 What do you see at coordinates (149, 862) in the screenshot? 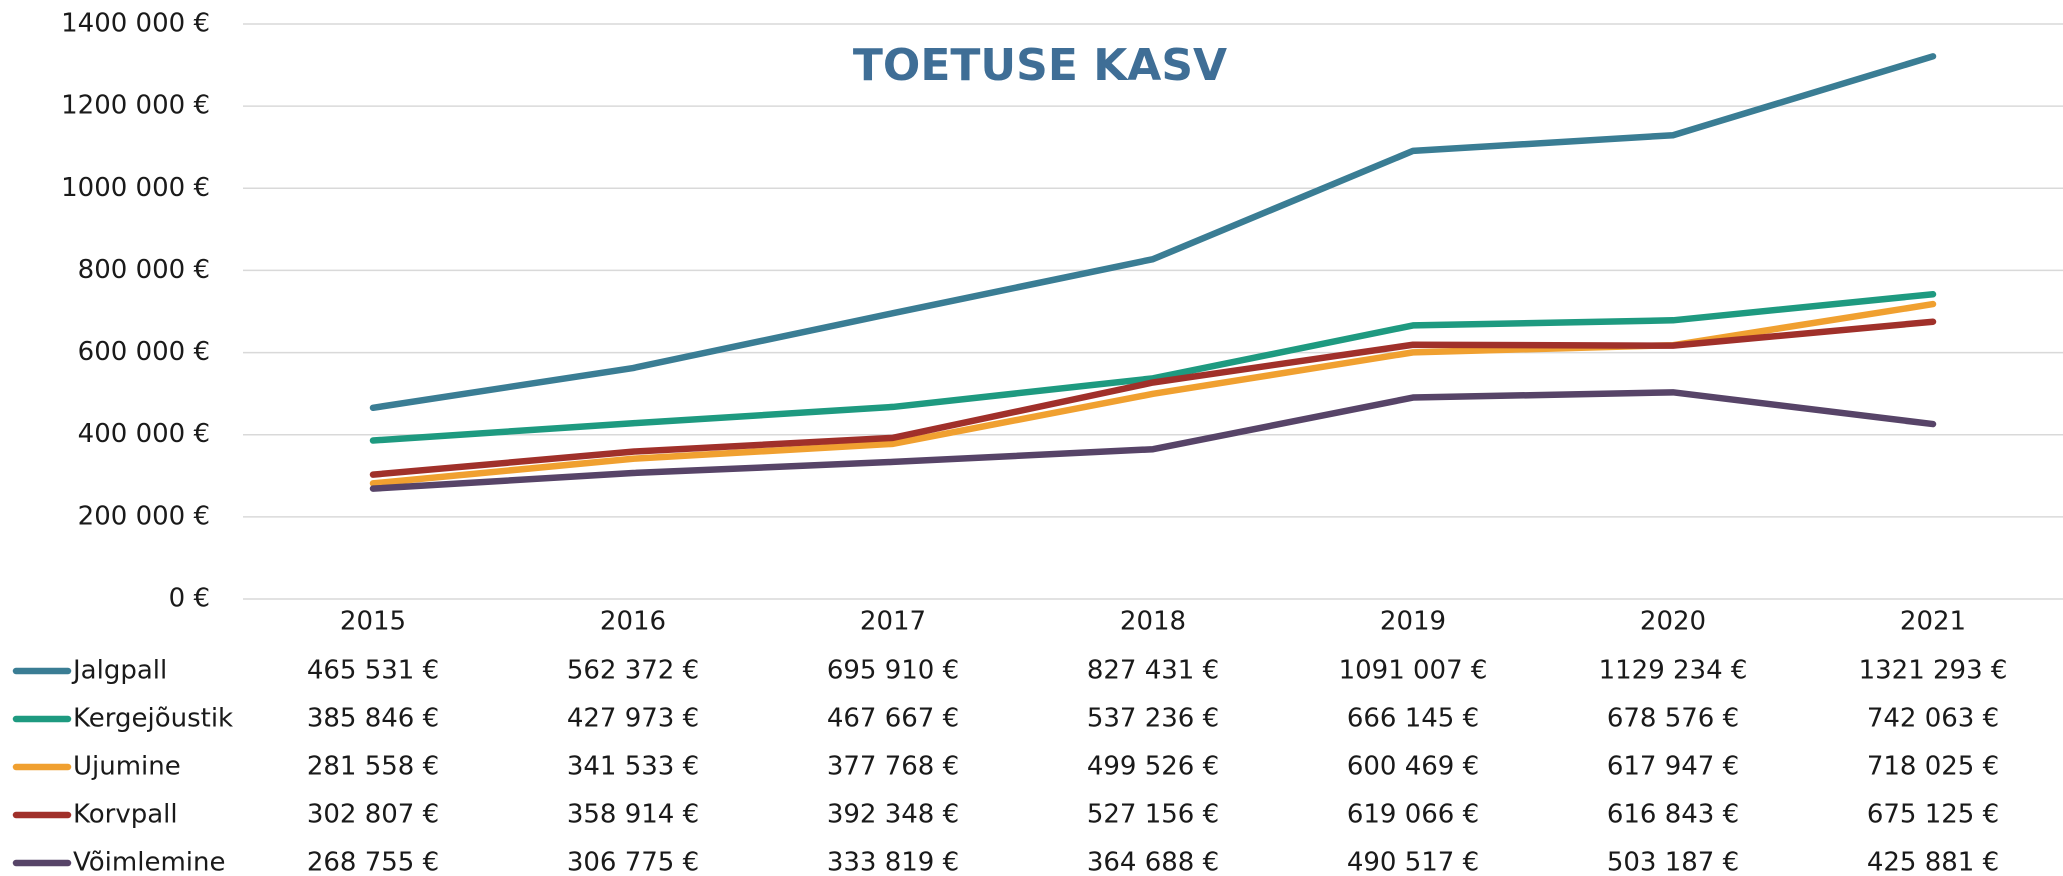
I see `legend-label: Võimlemine` at bounding box center [149, 862].